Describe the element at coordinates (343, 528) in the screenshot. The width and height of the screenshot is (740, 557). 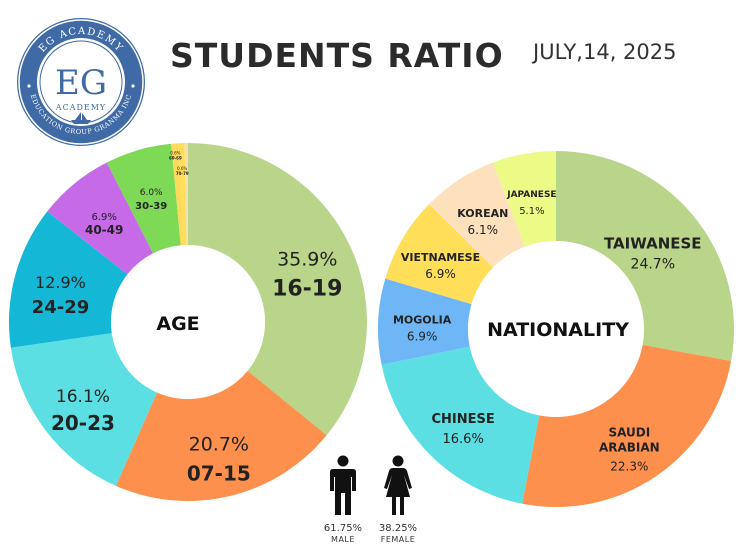
I see `male-percent: 61.75%` at that location.